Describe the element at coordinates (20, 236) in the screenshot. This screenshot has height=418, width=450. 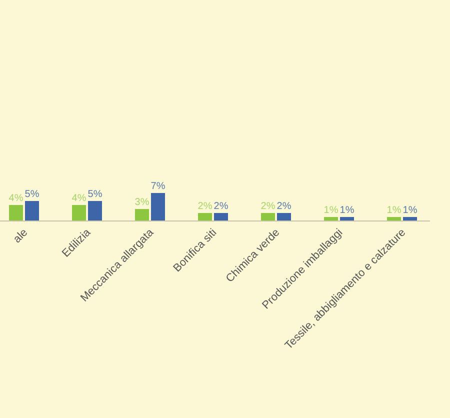
I see `x-tick-label: ale` at that location.